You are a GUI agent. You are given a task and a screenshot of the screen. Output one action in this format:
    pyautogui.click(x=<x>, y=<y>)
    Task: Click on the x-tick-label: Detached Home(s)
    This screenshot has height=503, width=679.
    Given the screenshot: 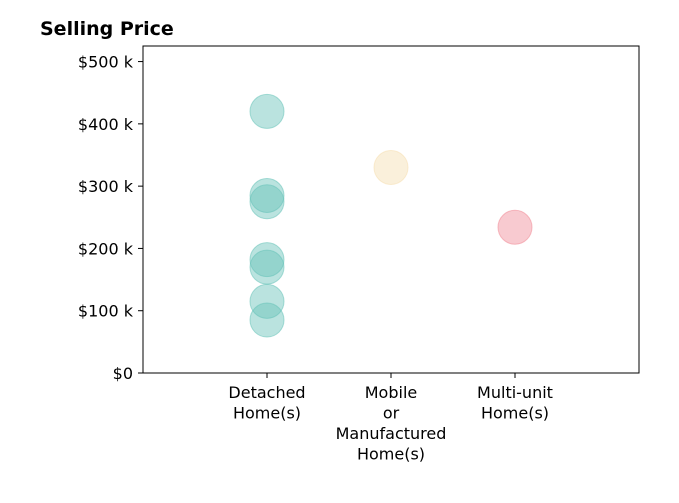 What is the action you would take?
    pyautogui.click(x=266, y=403)
    